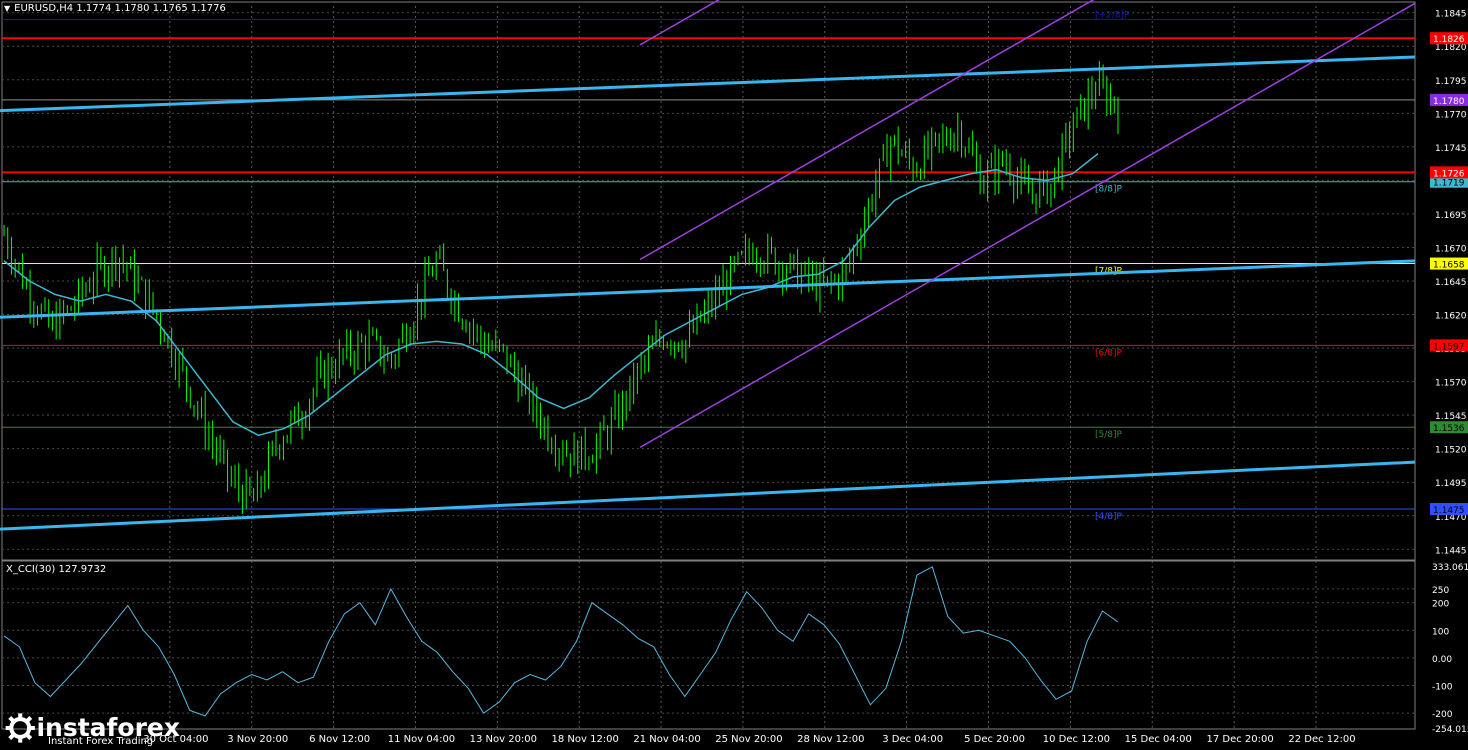  Describe the element at coordinates (1451, 417) in the screenshot. I see `price-tick-label: 1.1545` at that location.